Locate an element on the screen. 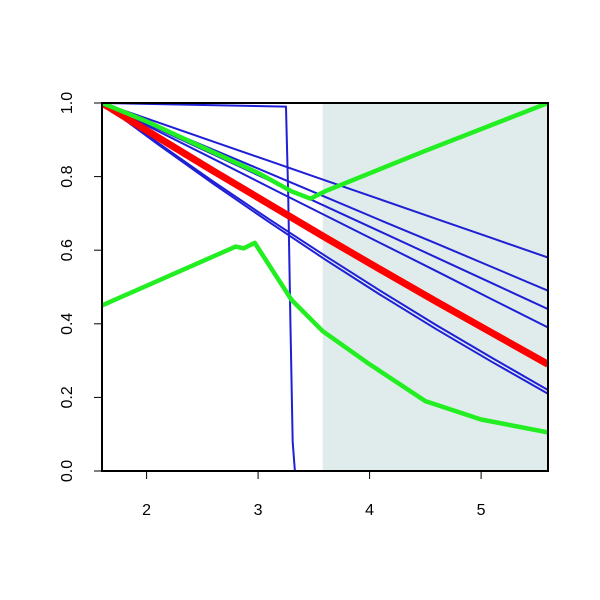 The height and width of the screenshot is (600, 600). y-tick-label: 0.2 is located at coordinates (67, 397).